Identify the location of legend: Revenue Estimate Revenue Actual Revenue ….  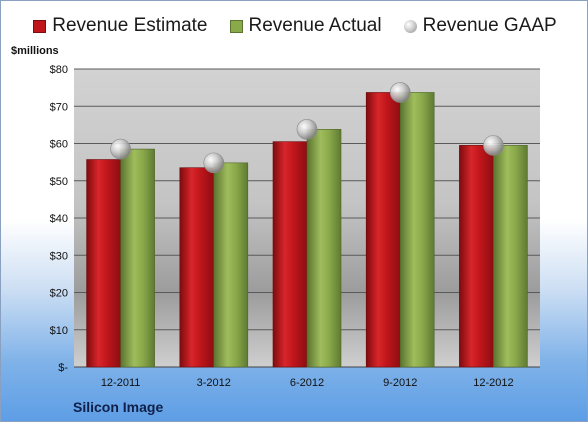
(294, 26).